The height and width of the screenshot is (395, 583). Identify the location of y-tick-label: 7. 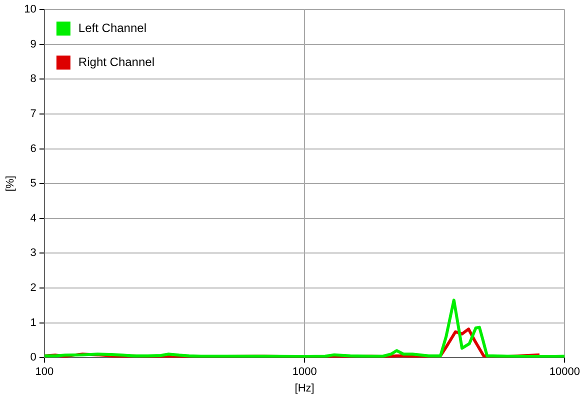
(33, 114).